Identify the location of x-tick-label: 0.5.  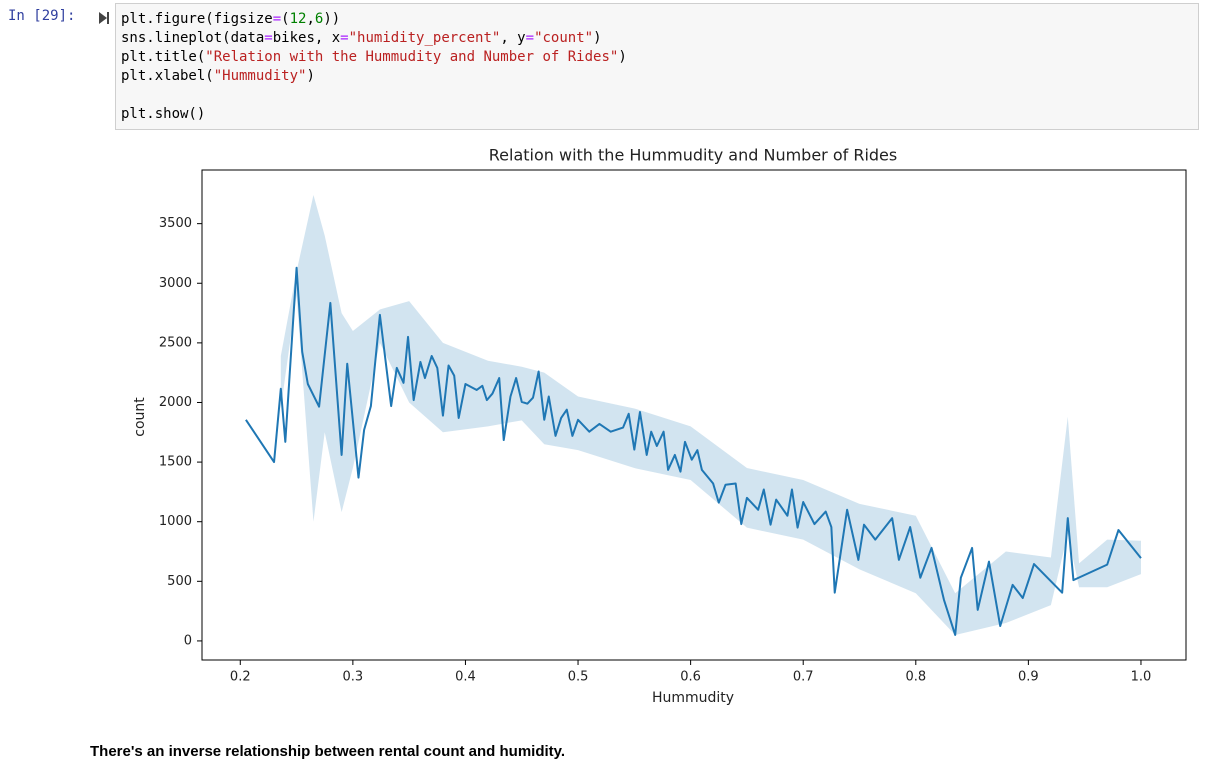
(578, 677).